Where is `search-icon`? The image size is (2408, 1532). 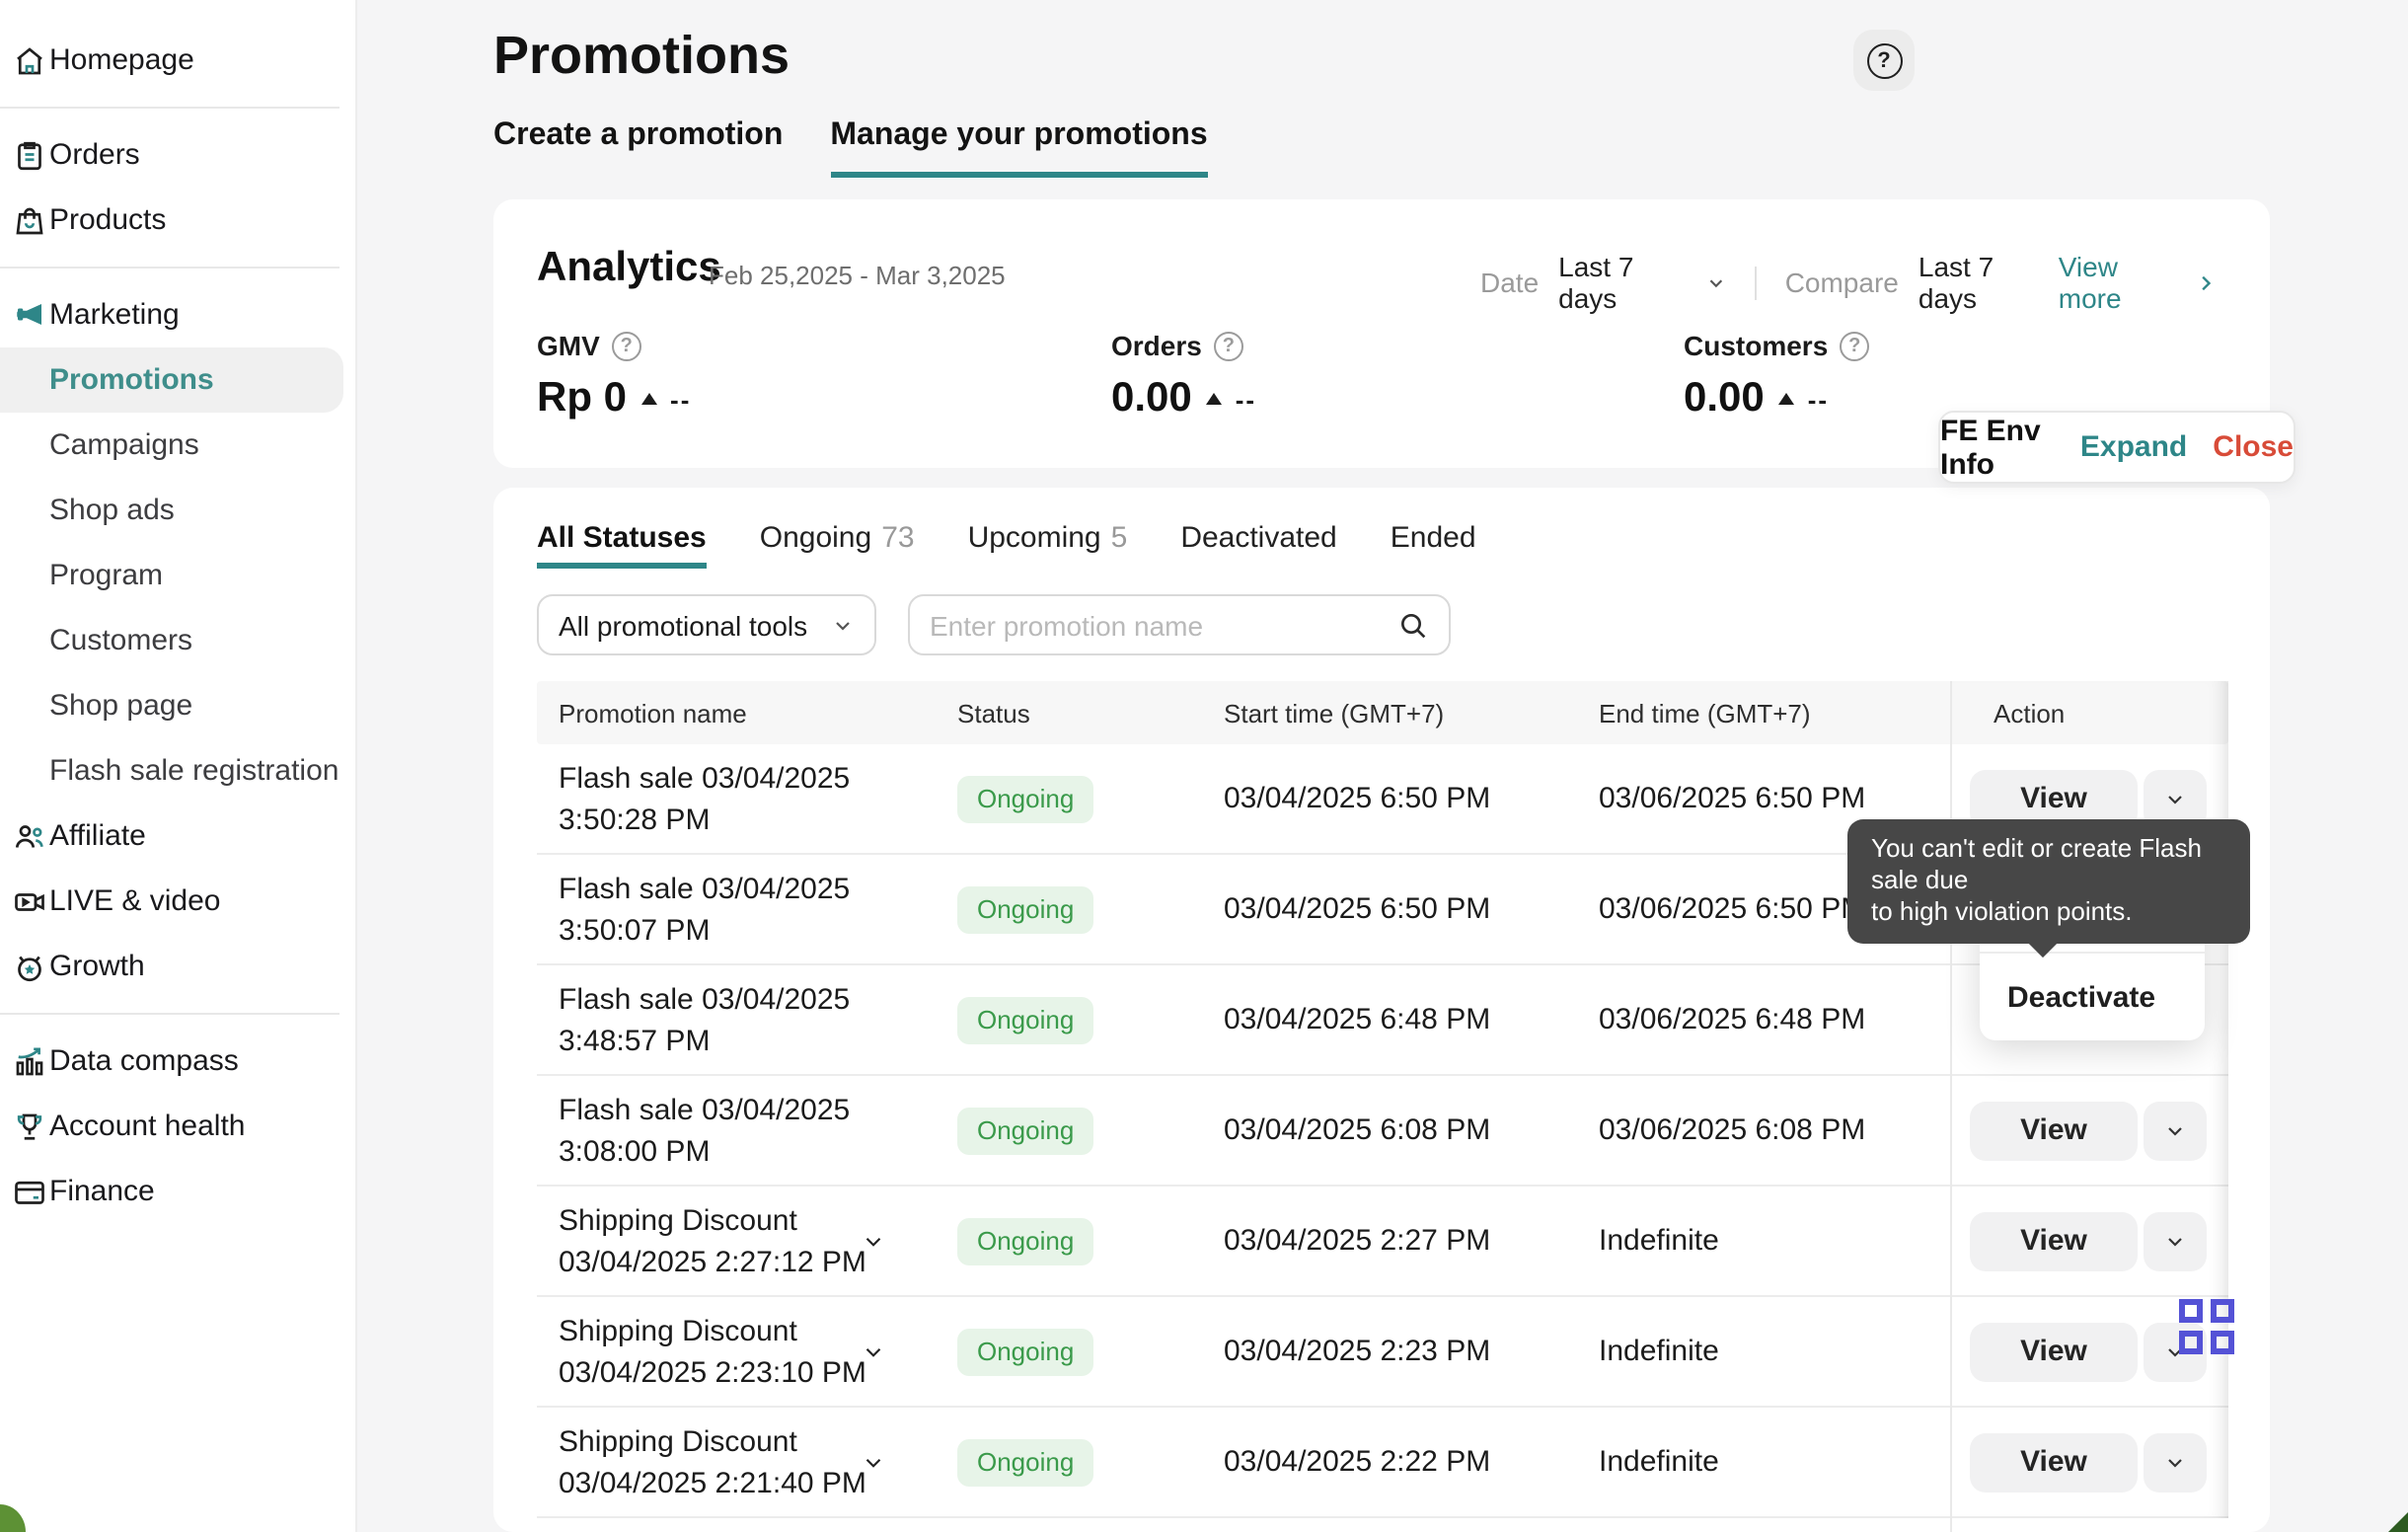
search-icon is located at coordinates (1413, 625).